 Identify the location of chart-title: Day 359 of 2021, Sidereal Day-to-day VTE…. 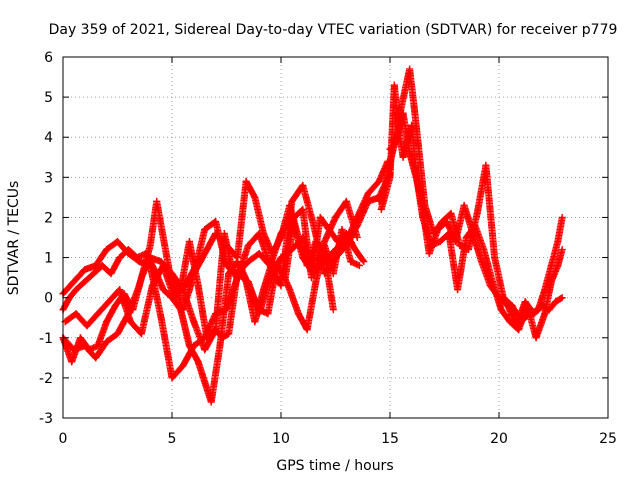
(333, 30).